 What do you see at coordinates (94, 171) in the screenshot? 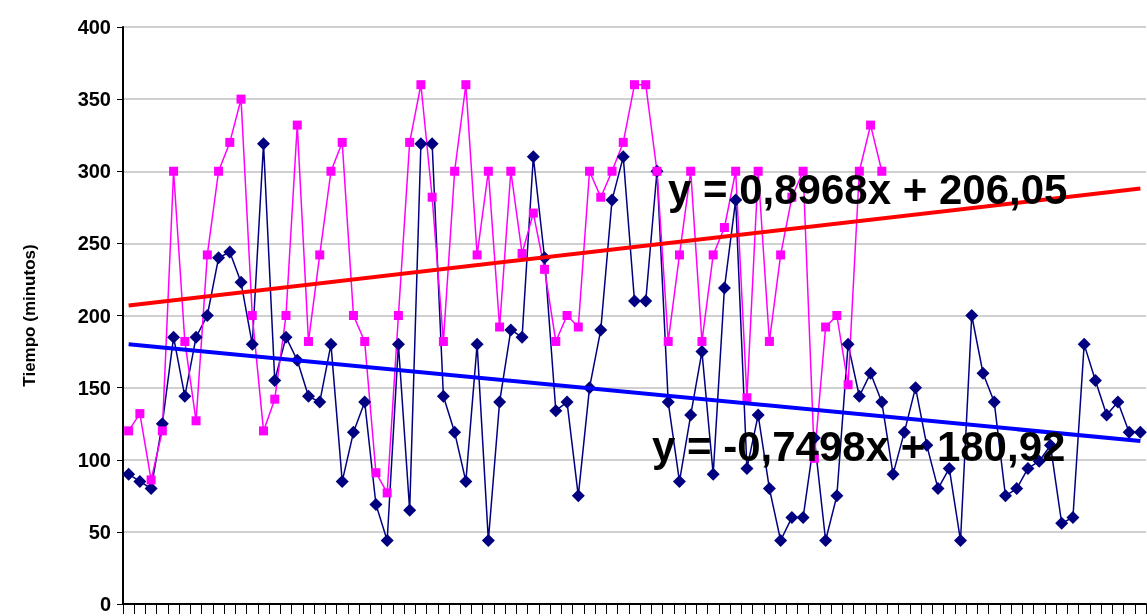
I see `y-tick-label: 300` at bounding box center [94, 171].